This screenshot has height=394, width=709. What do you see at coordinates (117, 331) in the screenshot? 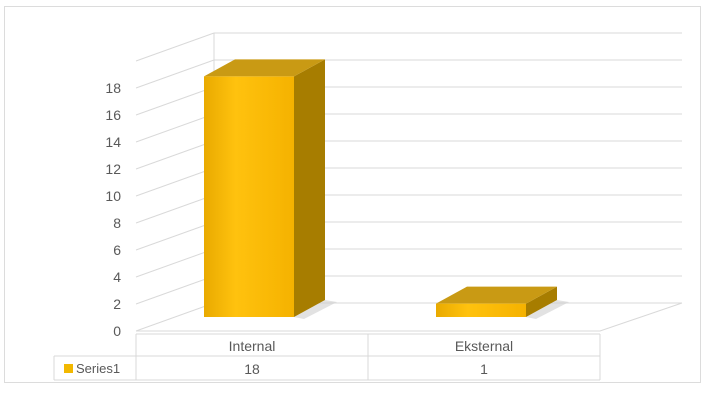
I see `y-tick-label-0: 0` at bounding box center [117, 331].